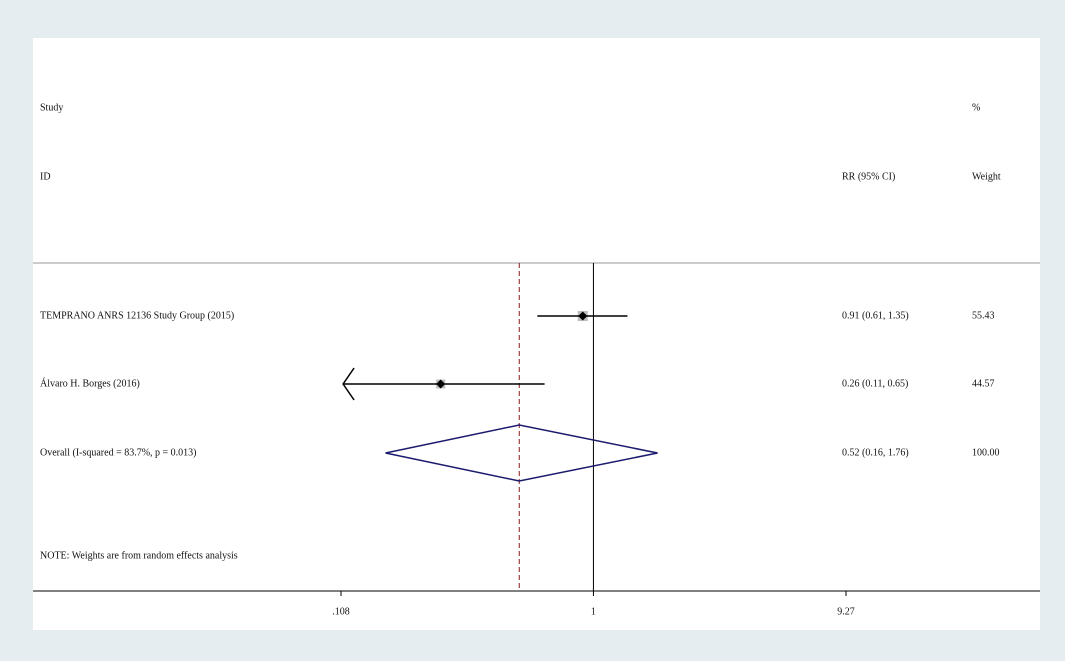  I want to click on header: Weight, so click(986, 176).